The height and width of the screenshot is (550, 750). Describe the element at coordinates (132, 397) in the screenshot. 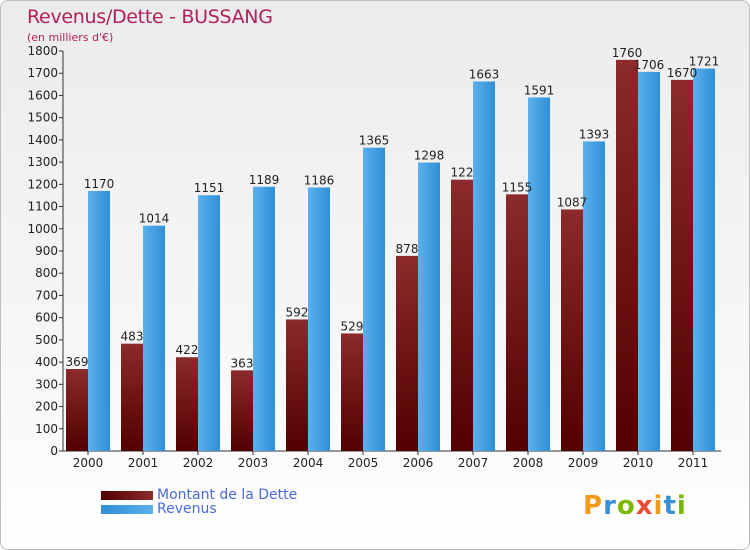

I see `bar-debt-2001` at that location.